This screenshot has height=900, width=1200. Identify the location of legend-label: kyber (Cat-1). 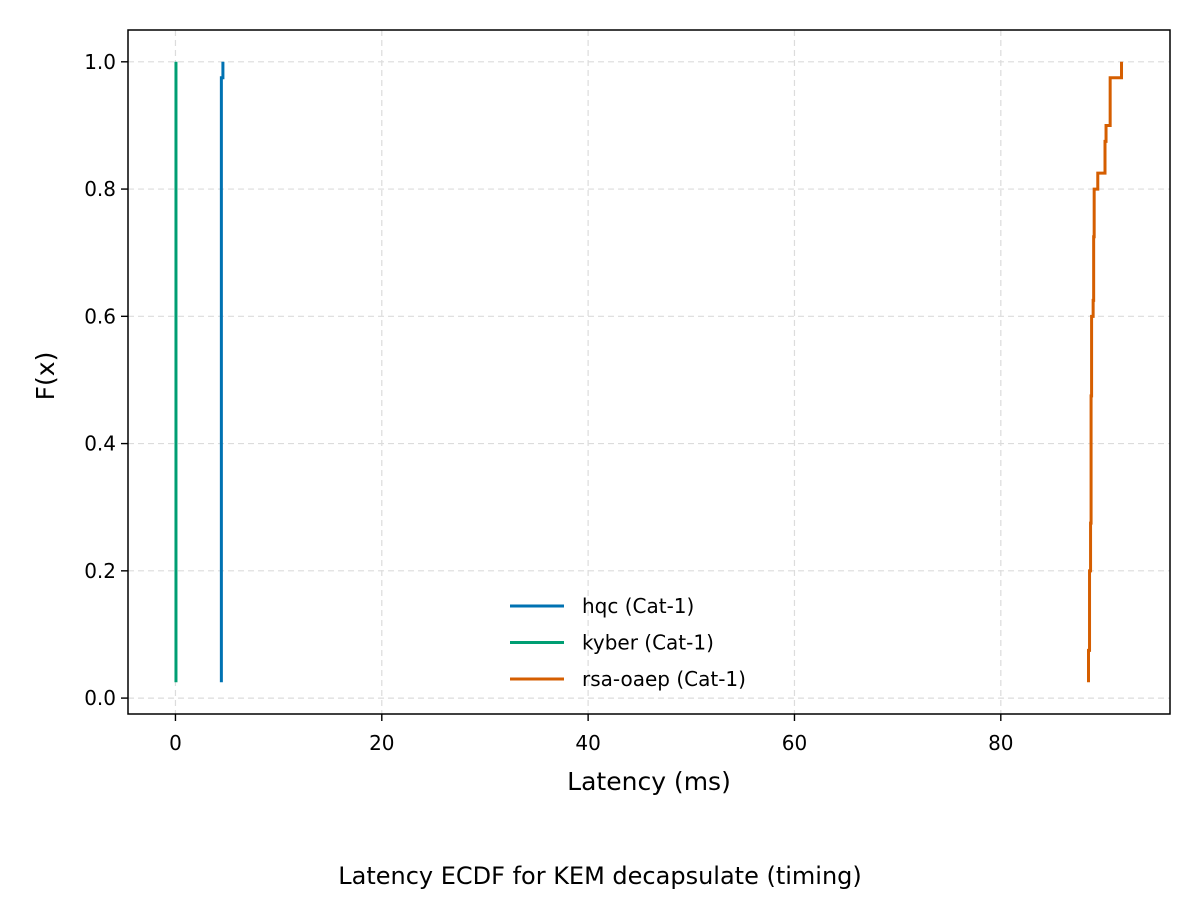
(648, 643).